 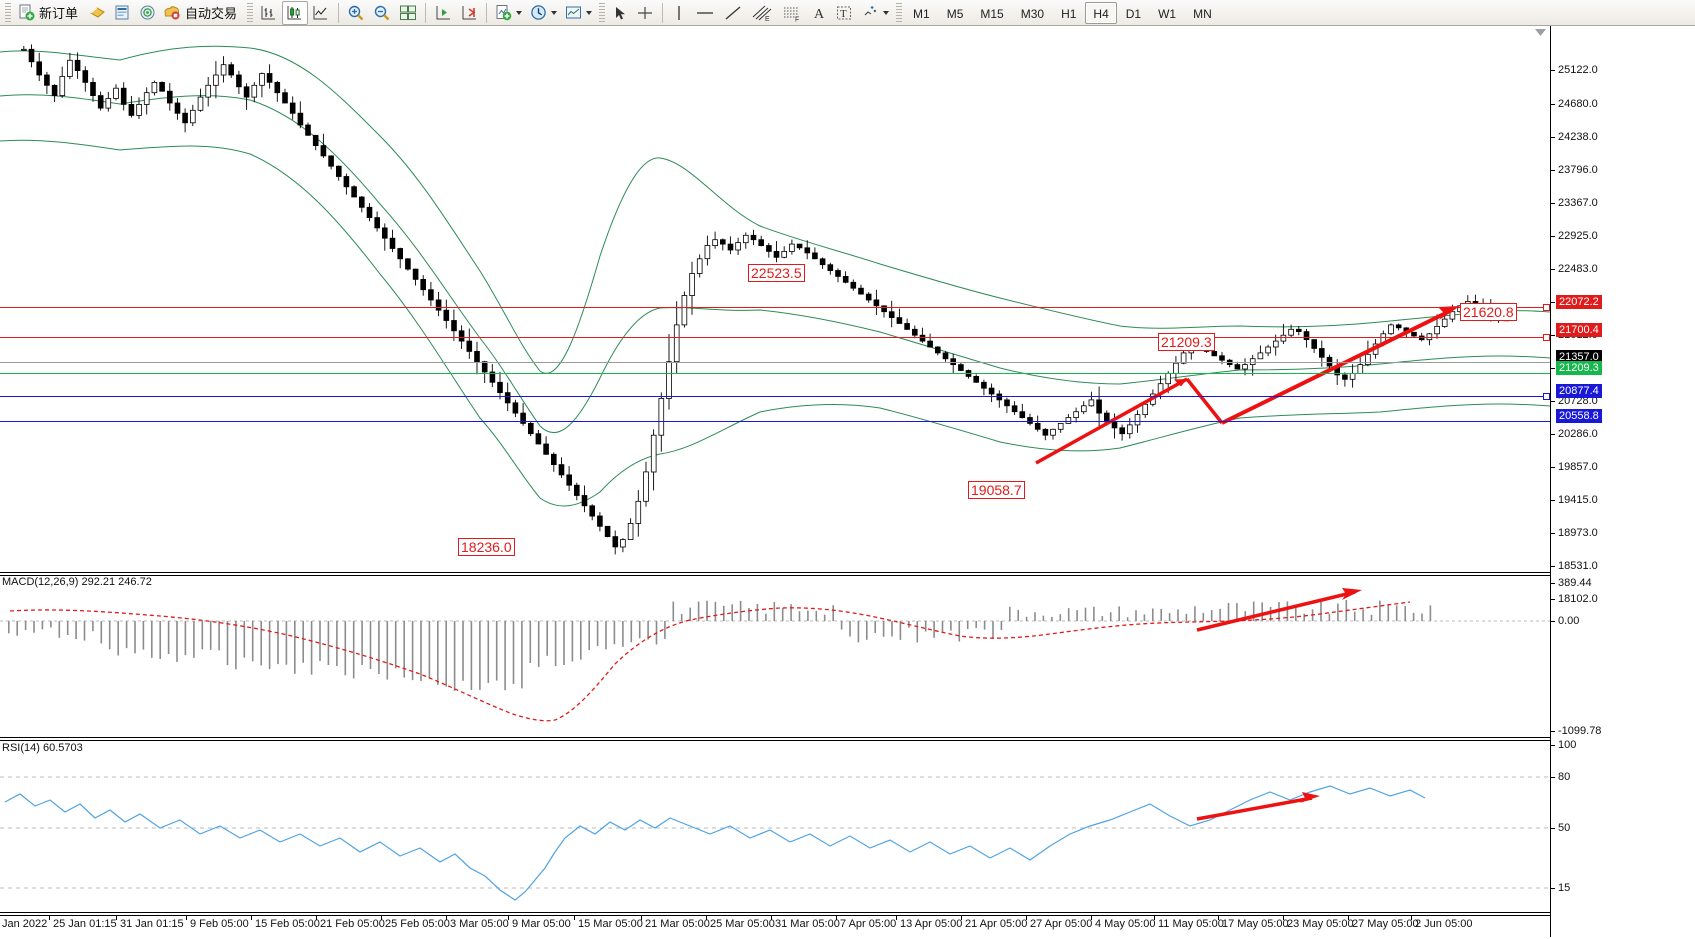 I want to click on support-line-20877-handle, so click(x=1546, y=396).